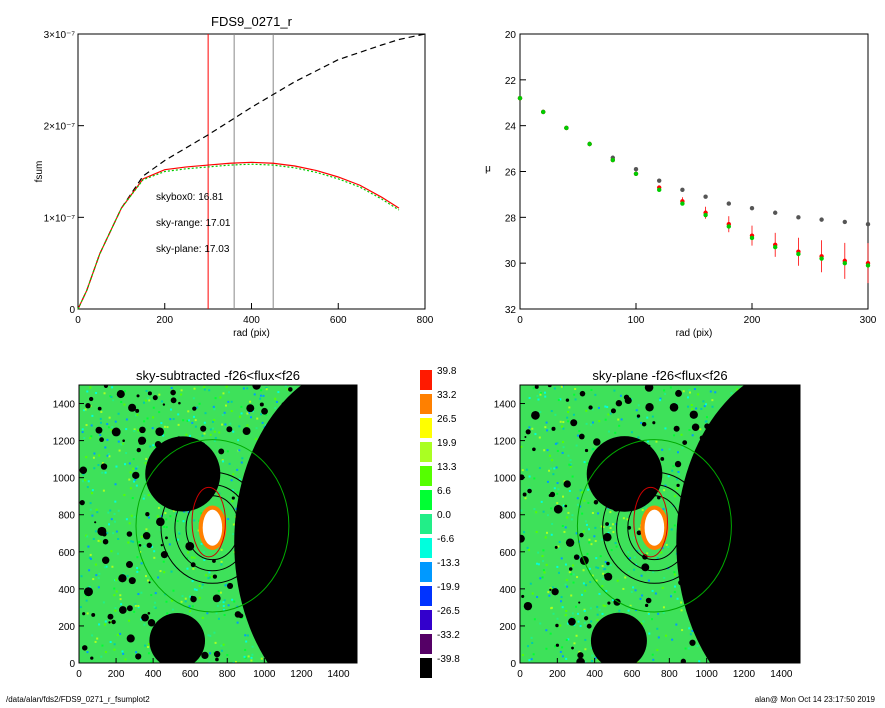 The width and height of the screenshot is (885, 708). Describe the element at coordinates (814, 699) in the screenshot. I see `footer-user-time: alan@ Mon Oct 14 23:17:50 2019` at that location.